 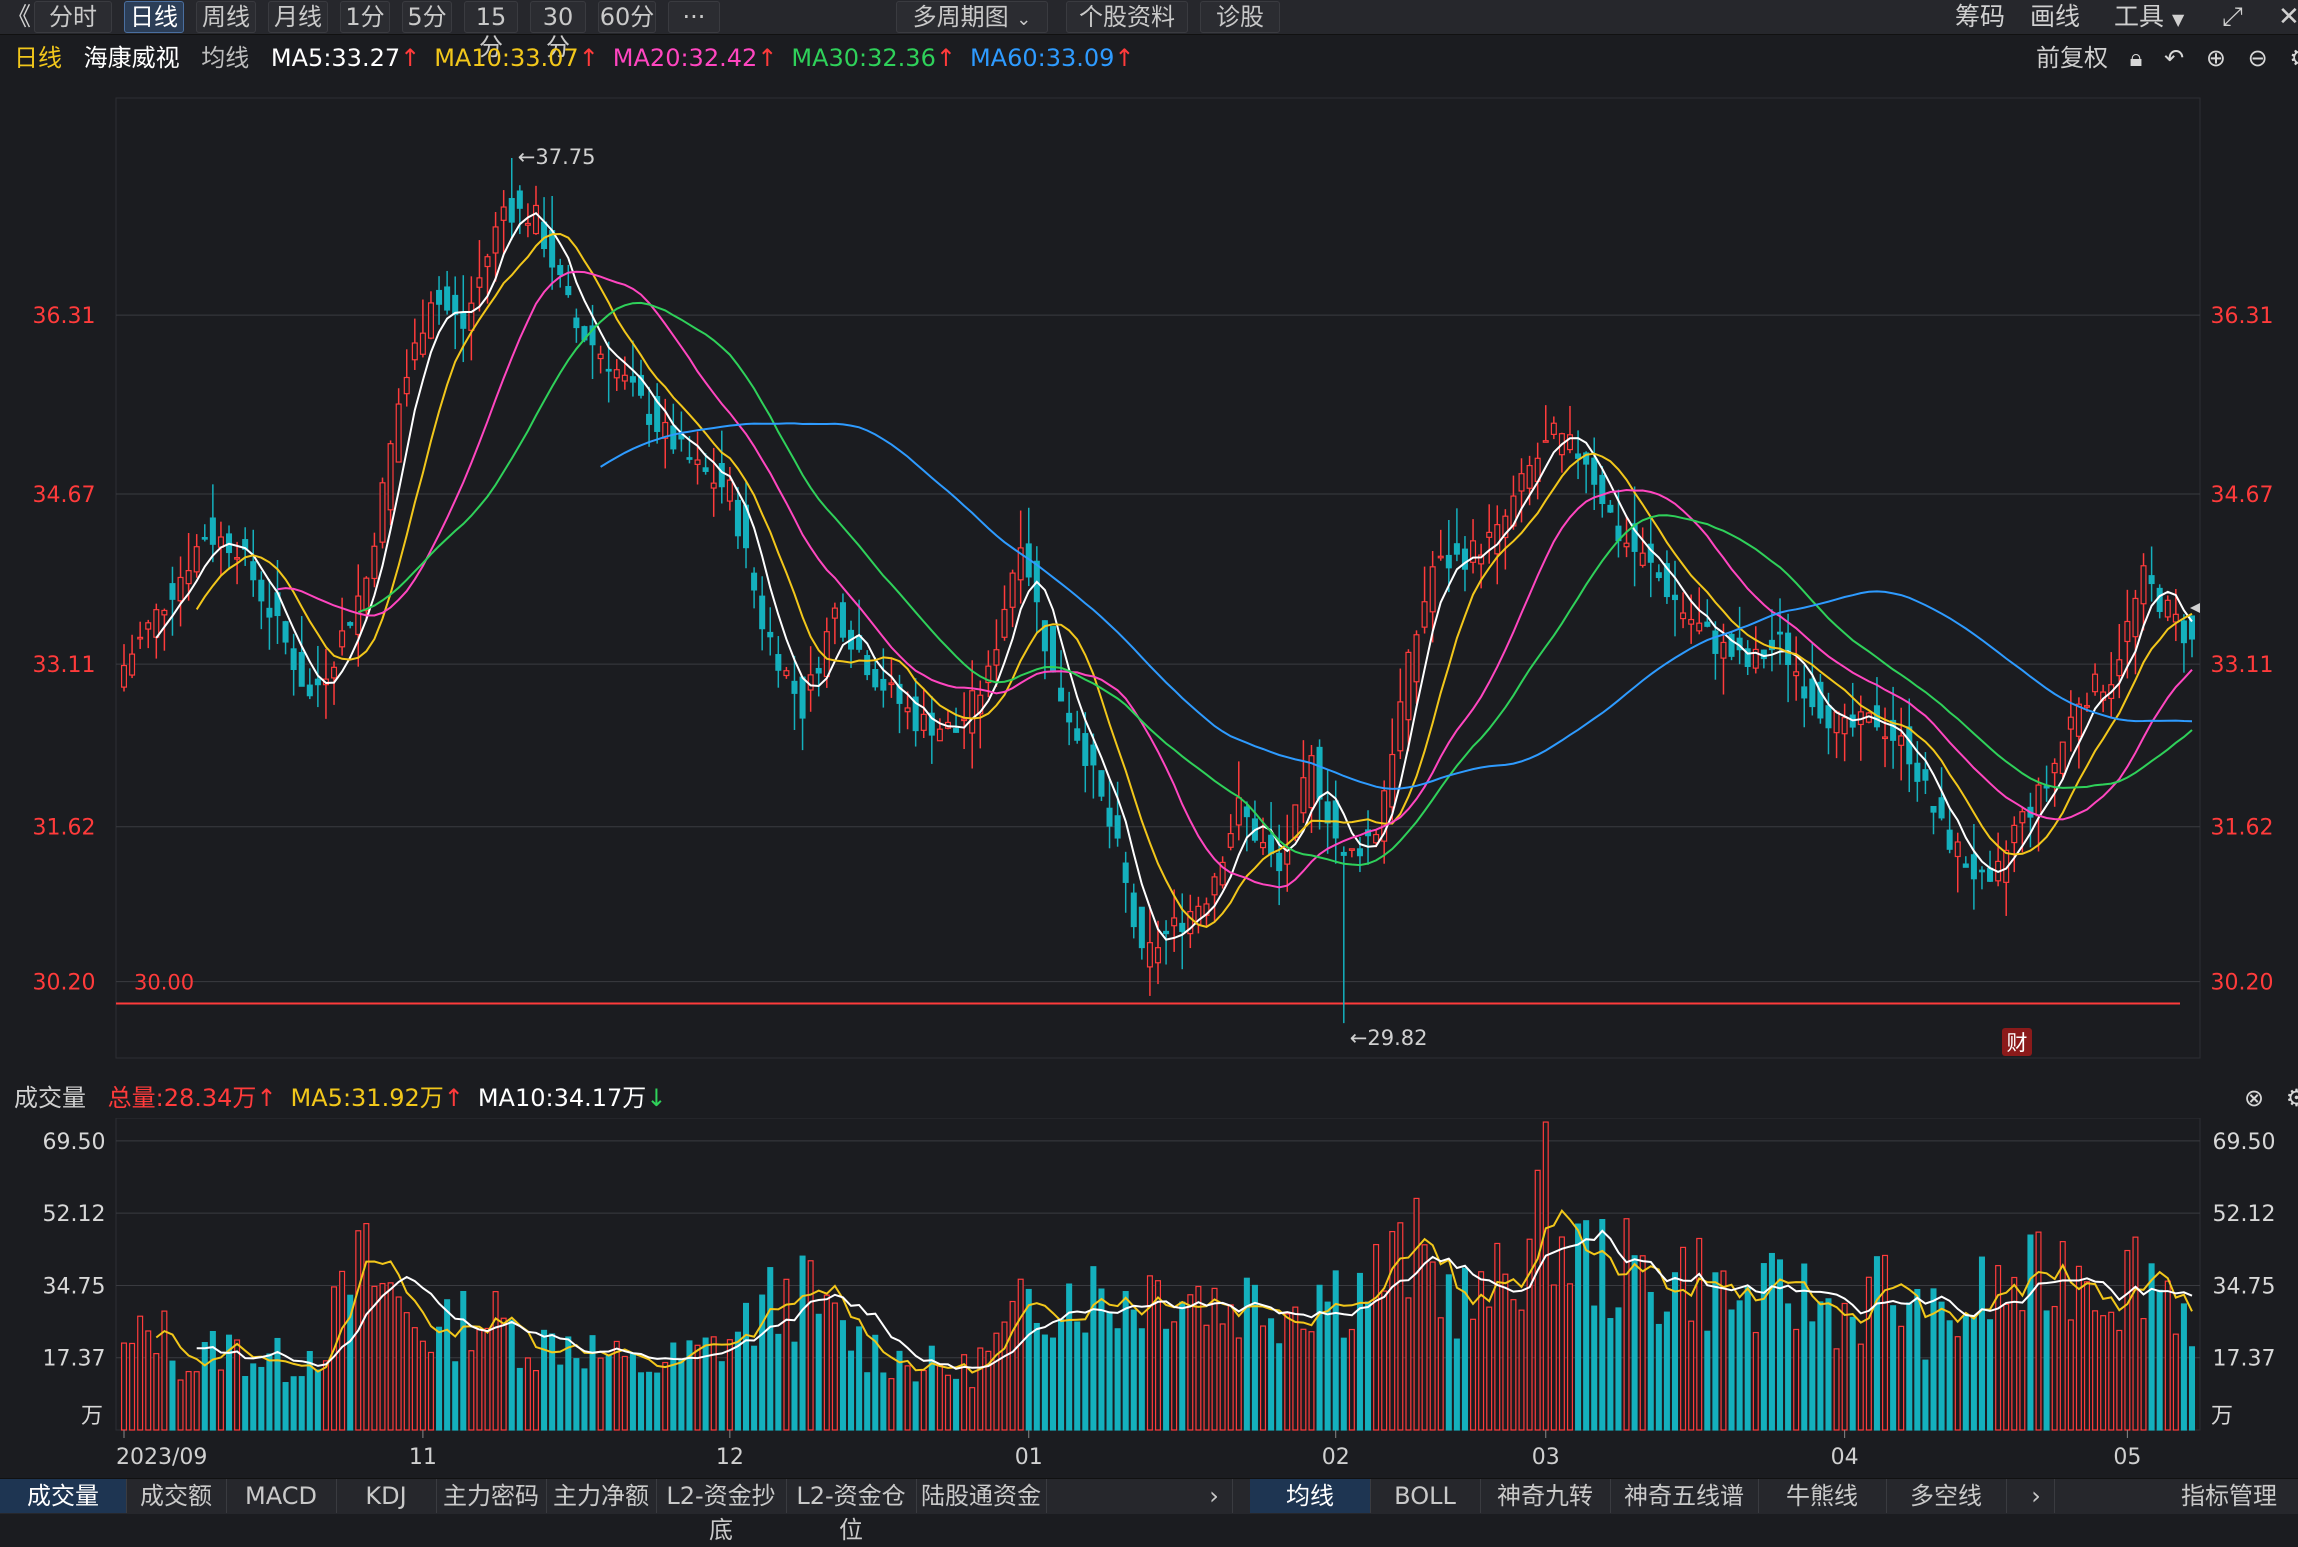 What do you see at coordinates (491, 31) in the screenshot?
I see `period-button-6: 15分` at bounding box center [491, 31].